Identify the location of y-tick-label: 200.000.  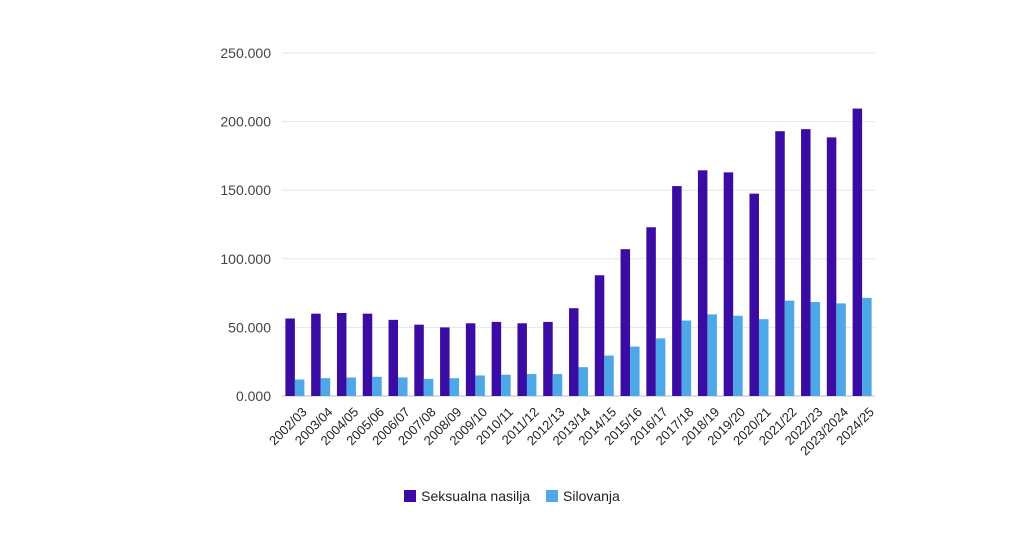
(245, 122).